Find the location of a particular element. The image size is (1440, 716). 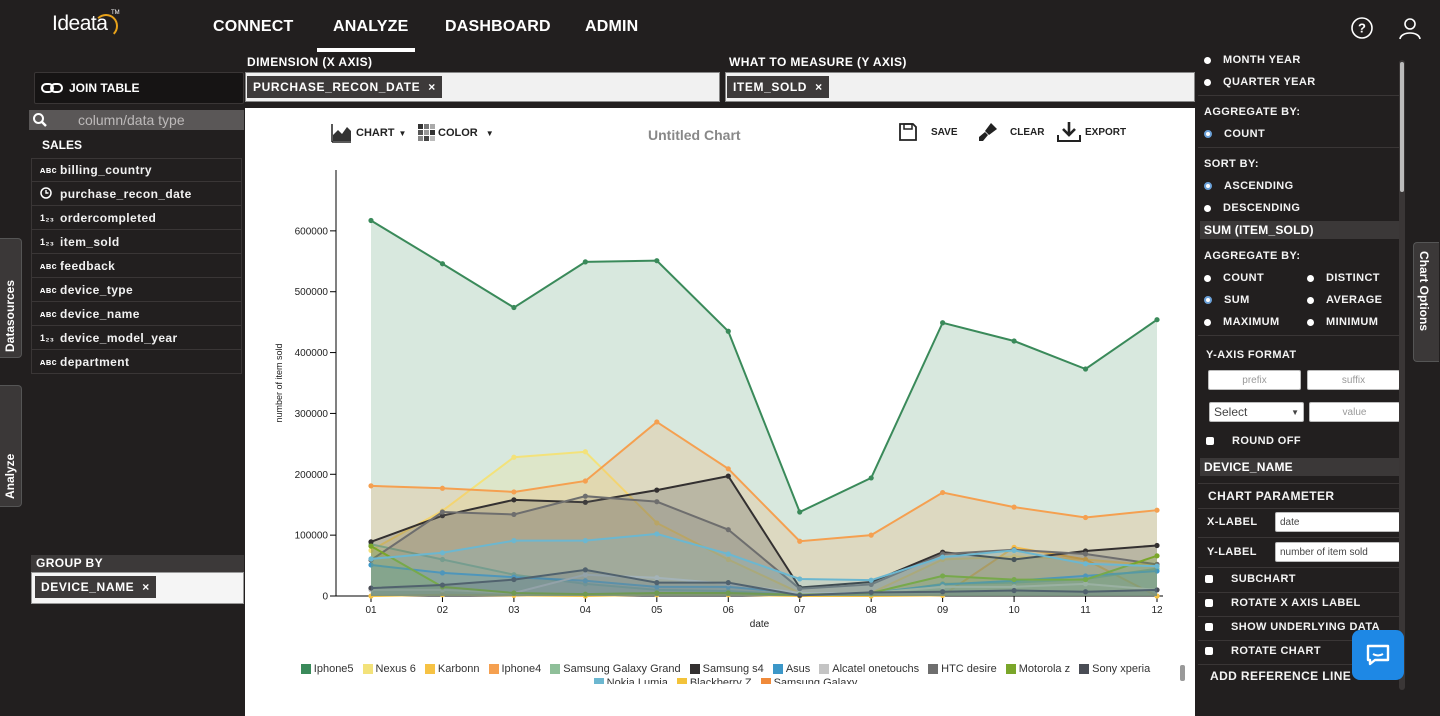

options-scroll-thumb is located at coordinates (1402, 127).